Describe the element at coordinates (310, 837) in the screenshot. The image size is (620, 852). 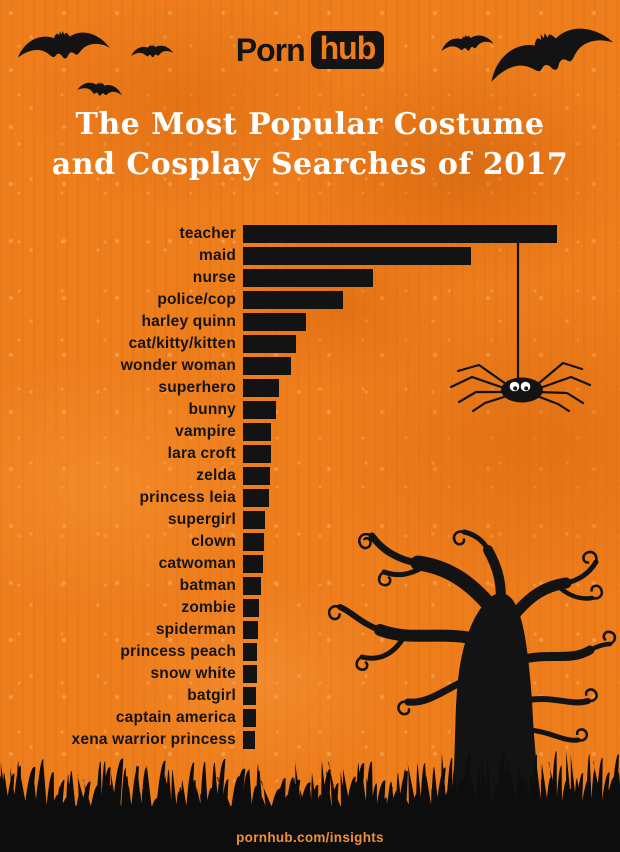
I see `footer-url: pornhub.com/insights` at that location.